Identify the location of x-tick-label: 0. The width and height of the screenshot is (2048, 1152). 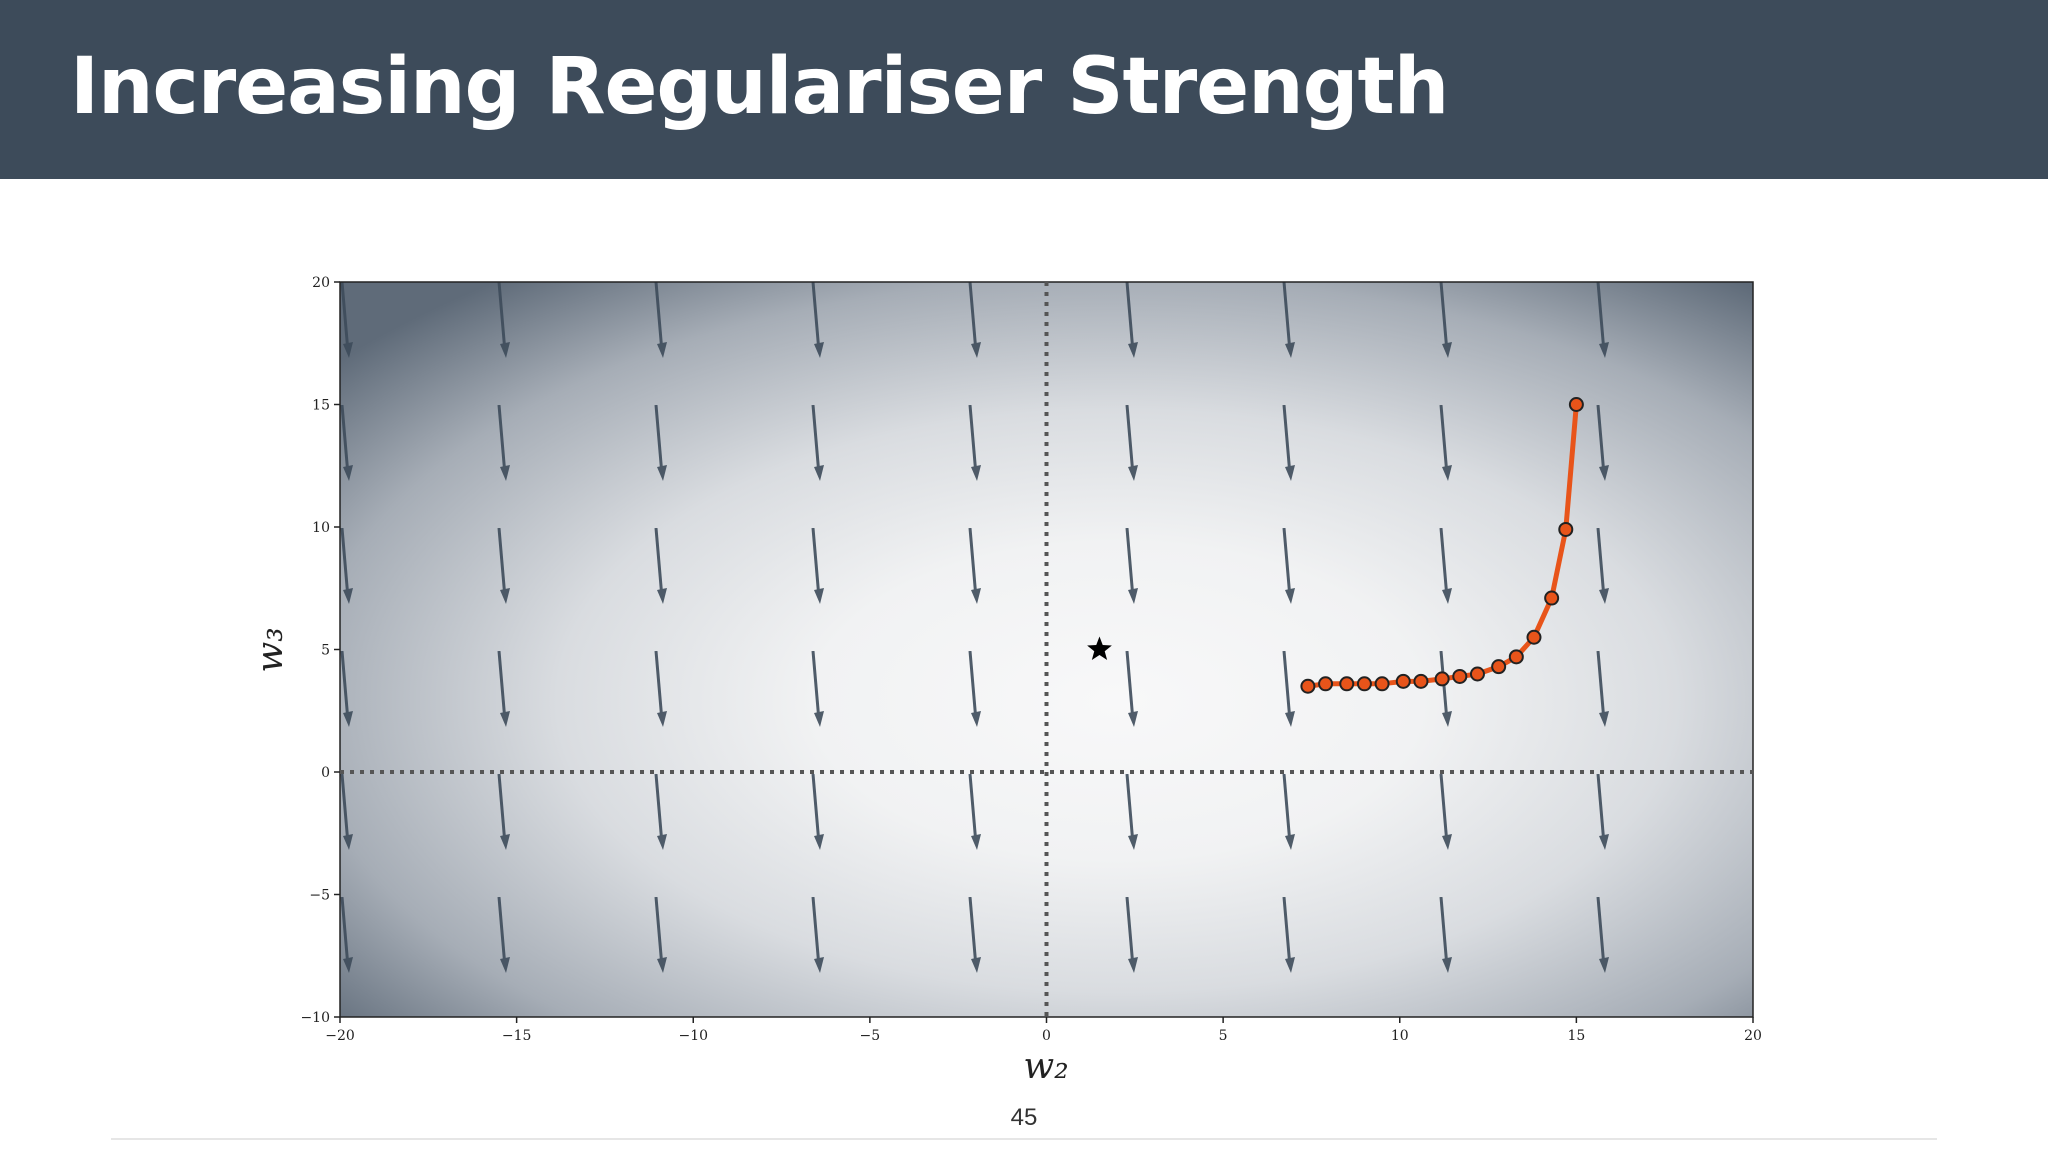
(1046, 1036).